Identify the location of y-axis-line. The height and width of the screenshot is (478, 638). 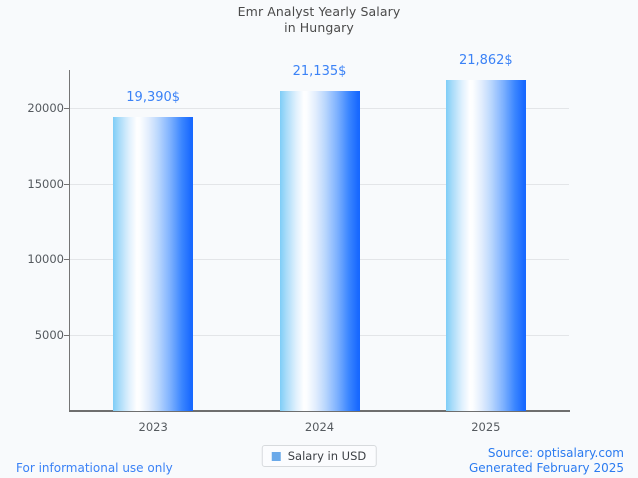
(69, 240).